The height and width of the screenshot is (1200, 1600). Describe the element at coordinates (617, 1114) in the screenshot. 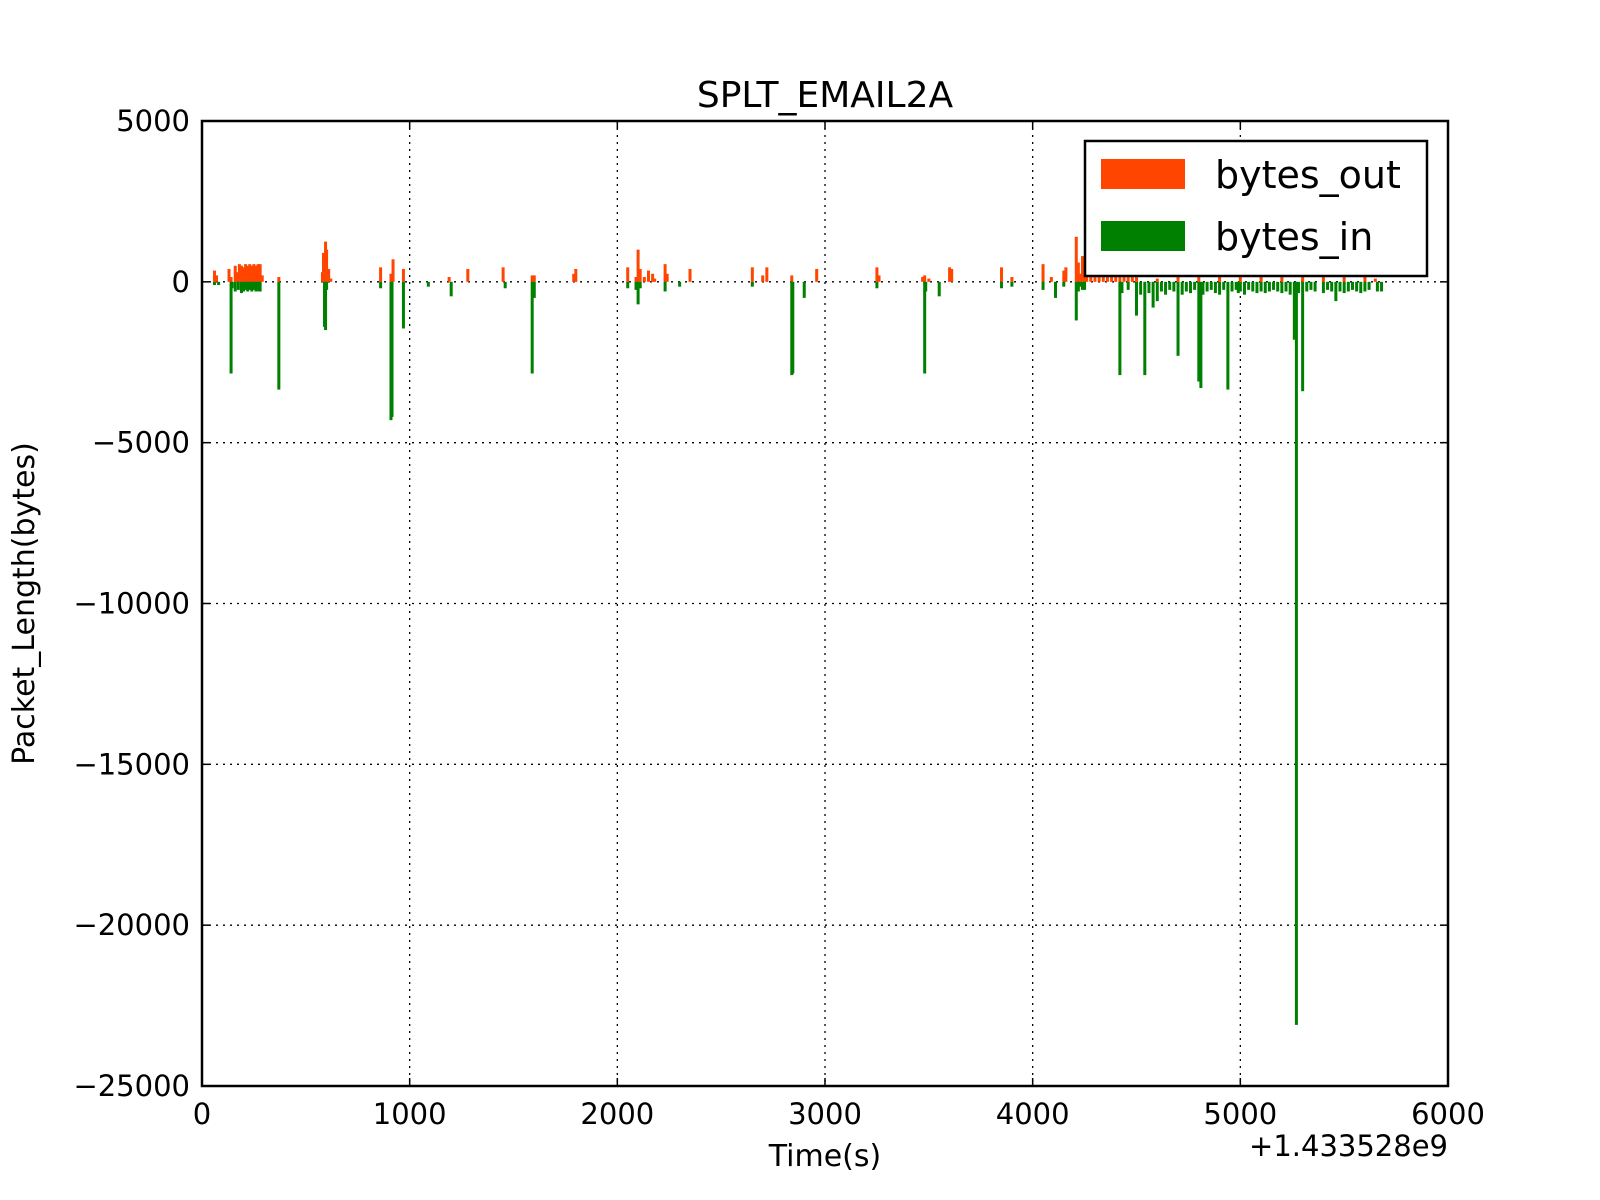

I see `x-tick-label: 2000` at that location.